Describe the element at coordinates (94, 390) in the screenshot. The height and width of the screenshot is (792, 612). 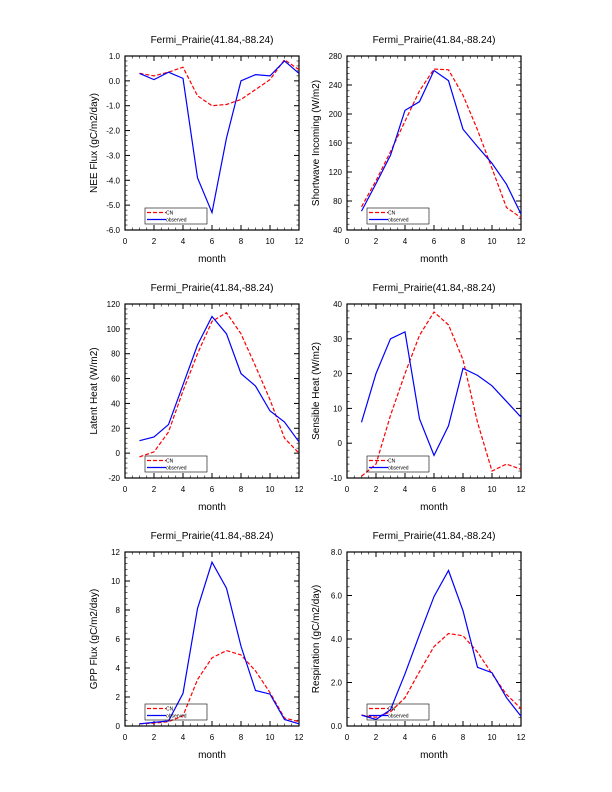
I see `y-axis-label: Latent Heat (W/m2)` at that location.